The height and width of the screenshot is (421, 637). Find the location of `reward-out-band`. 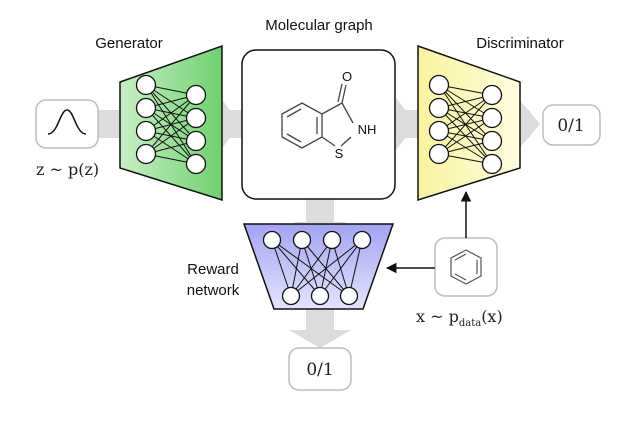

reward-out-band is located at coordinates (320, 319).